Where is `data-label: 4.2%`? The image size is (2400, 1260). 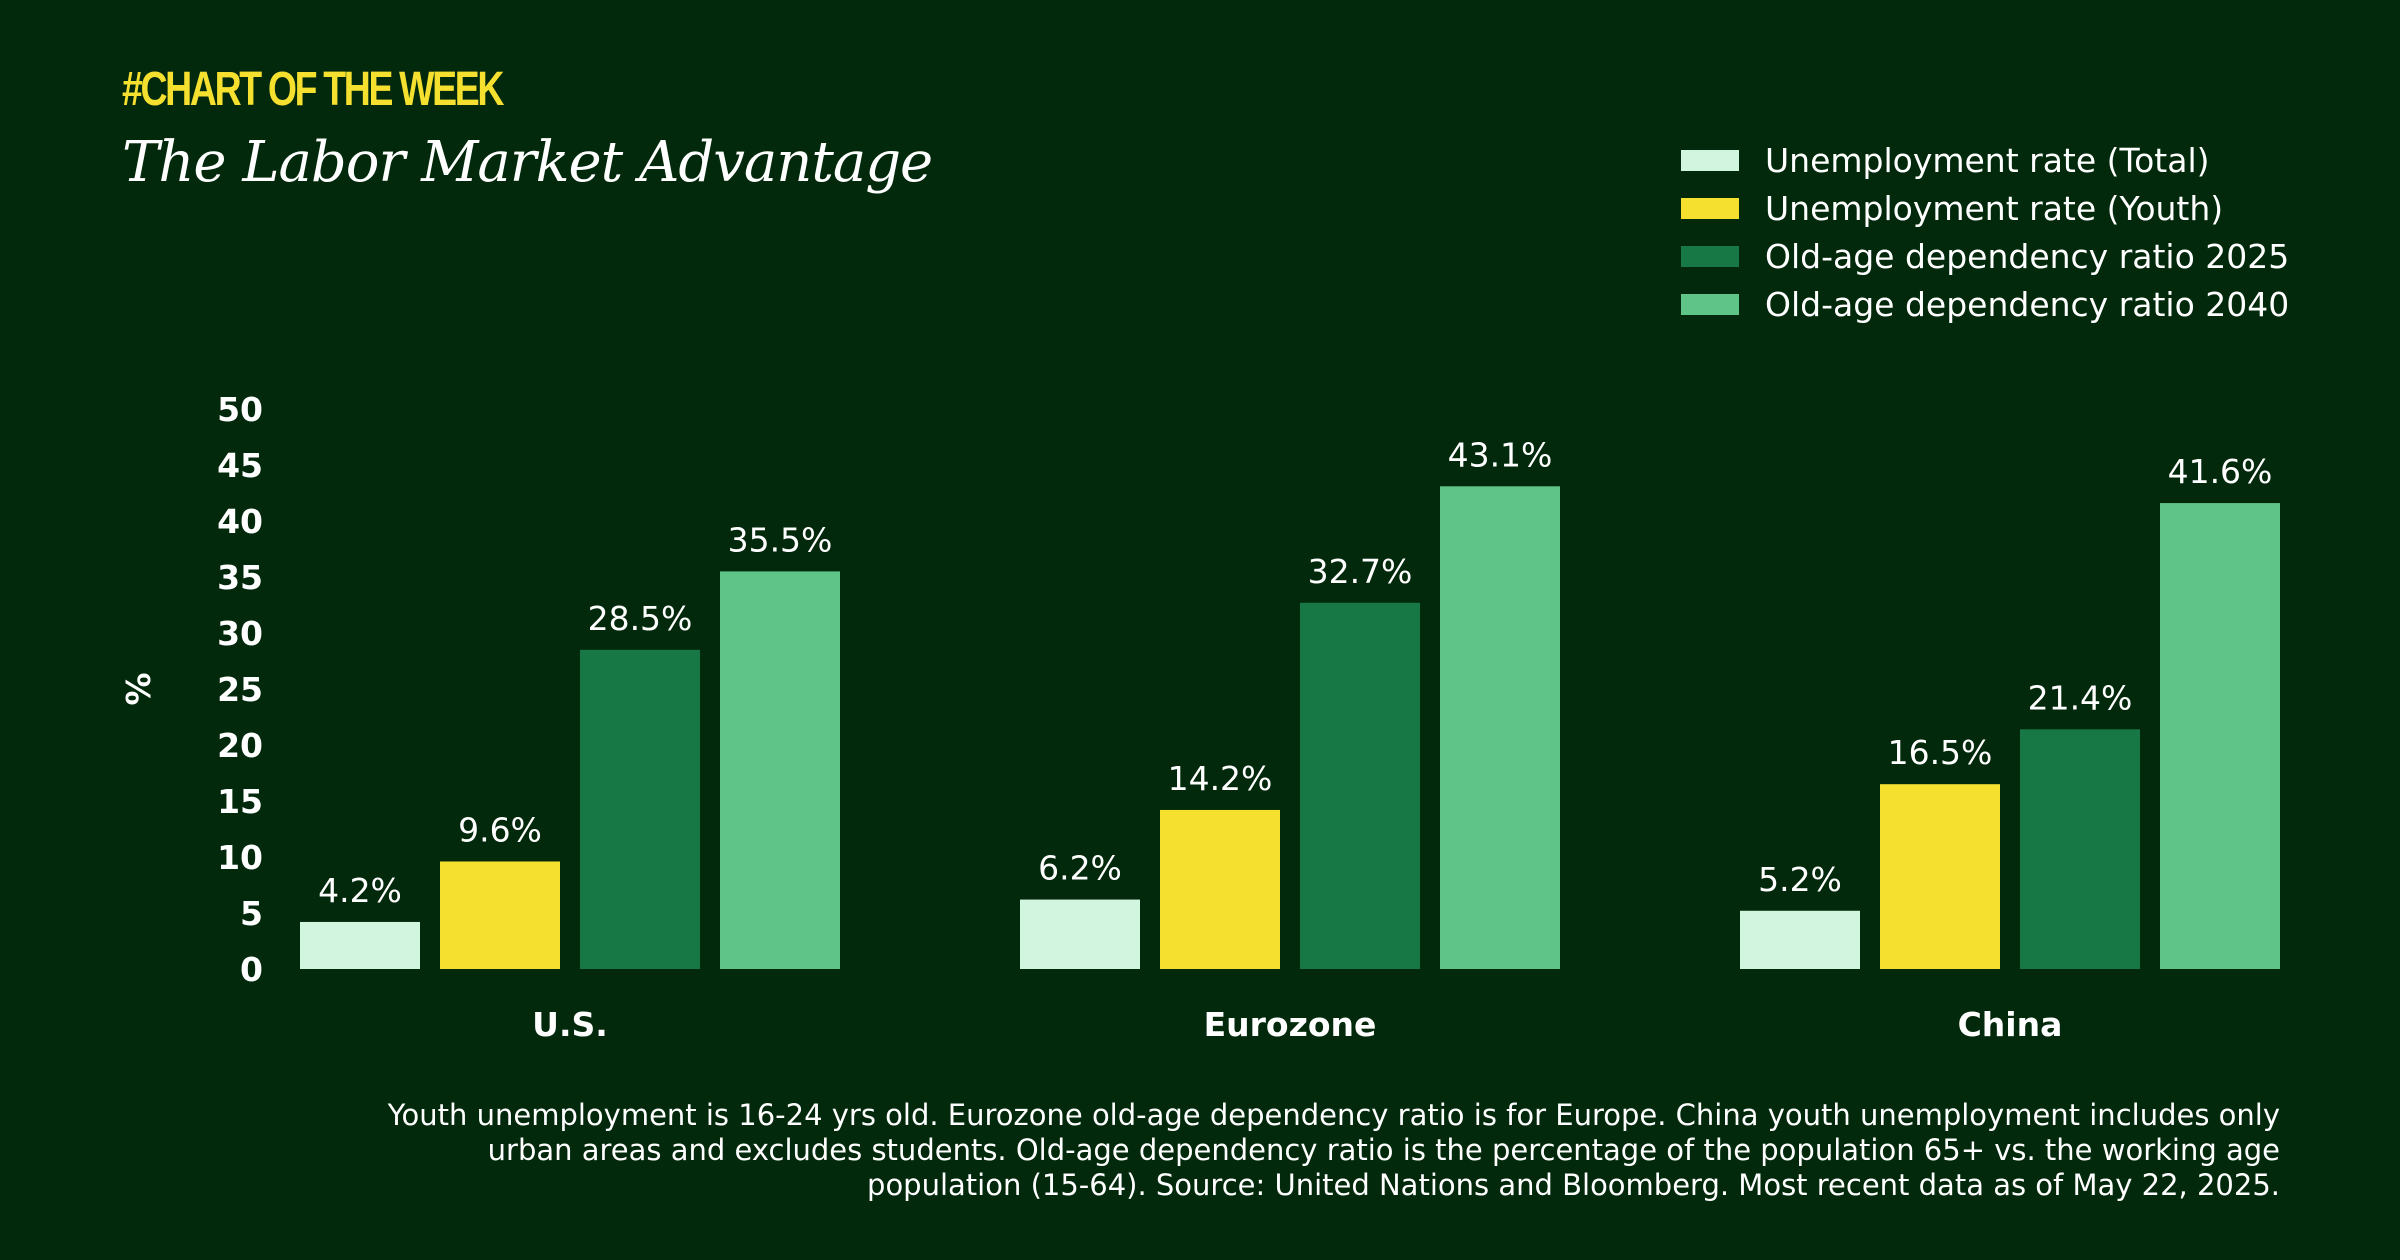 data-label: 4.2% is located at coordinates (360, 890).